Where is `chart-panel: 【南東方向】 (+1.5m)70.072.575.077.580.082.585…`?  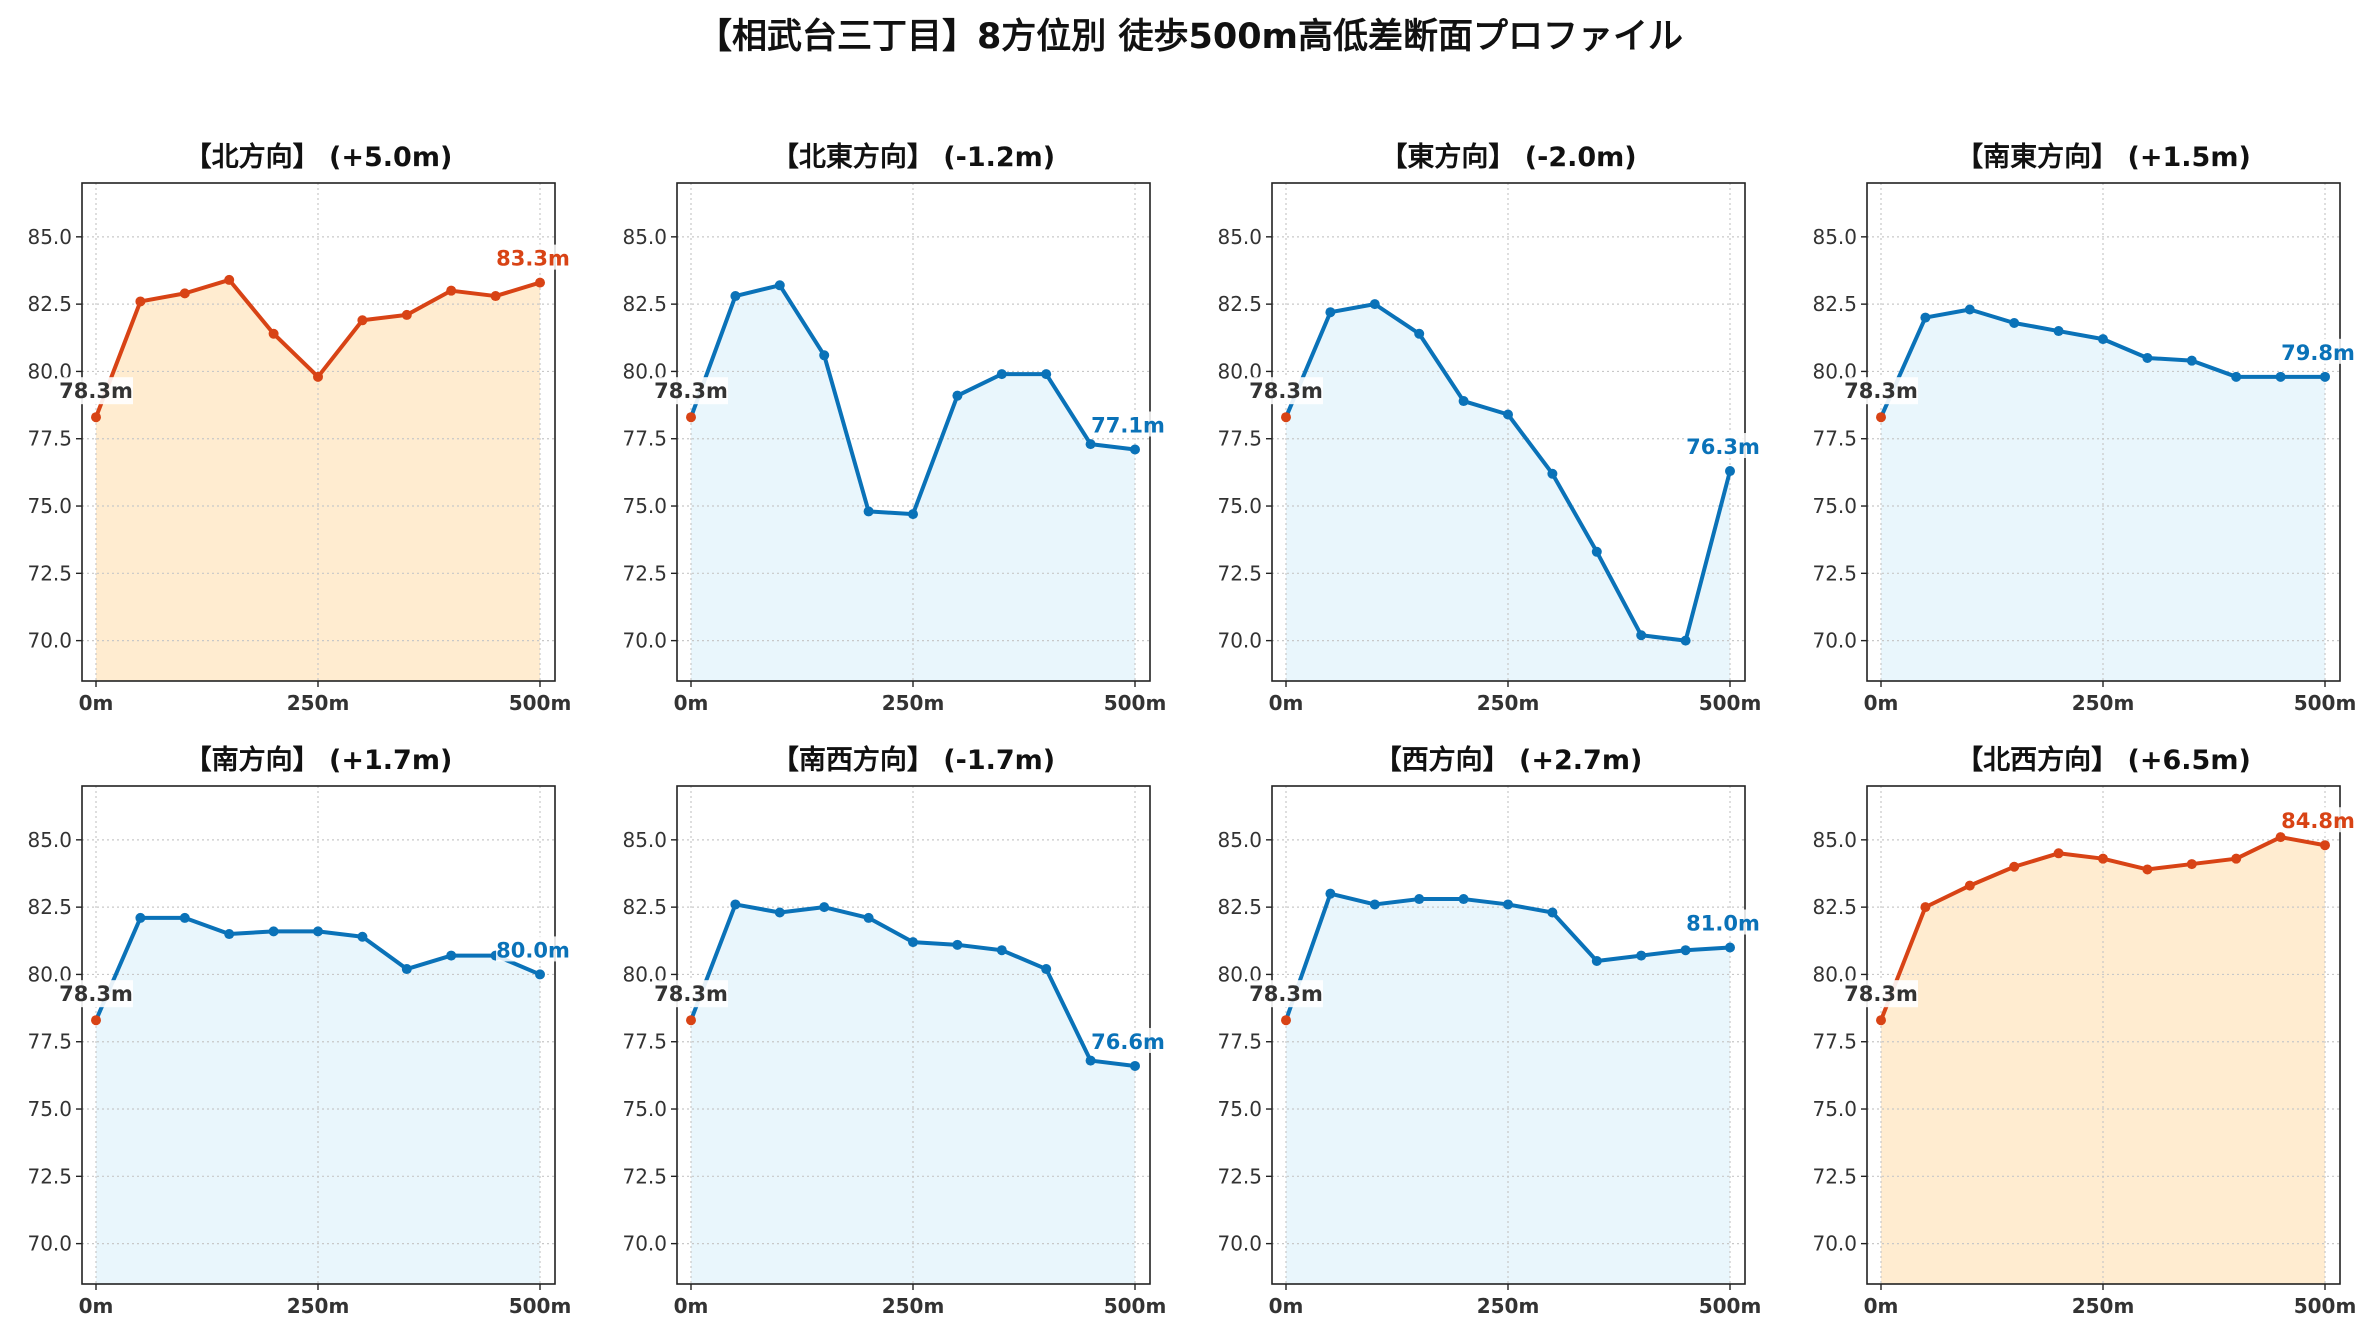 chart-panel: 【南東方向】 (+1.5m)70.072.575.077.580.082.585… is located at coordinates (2084, 428).